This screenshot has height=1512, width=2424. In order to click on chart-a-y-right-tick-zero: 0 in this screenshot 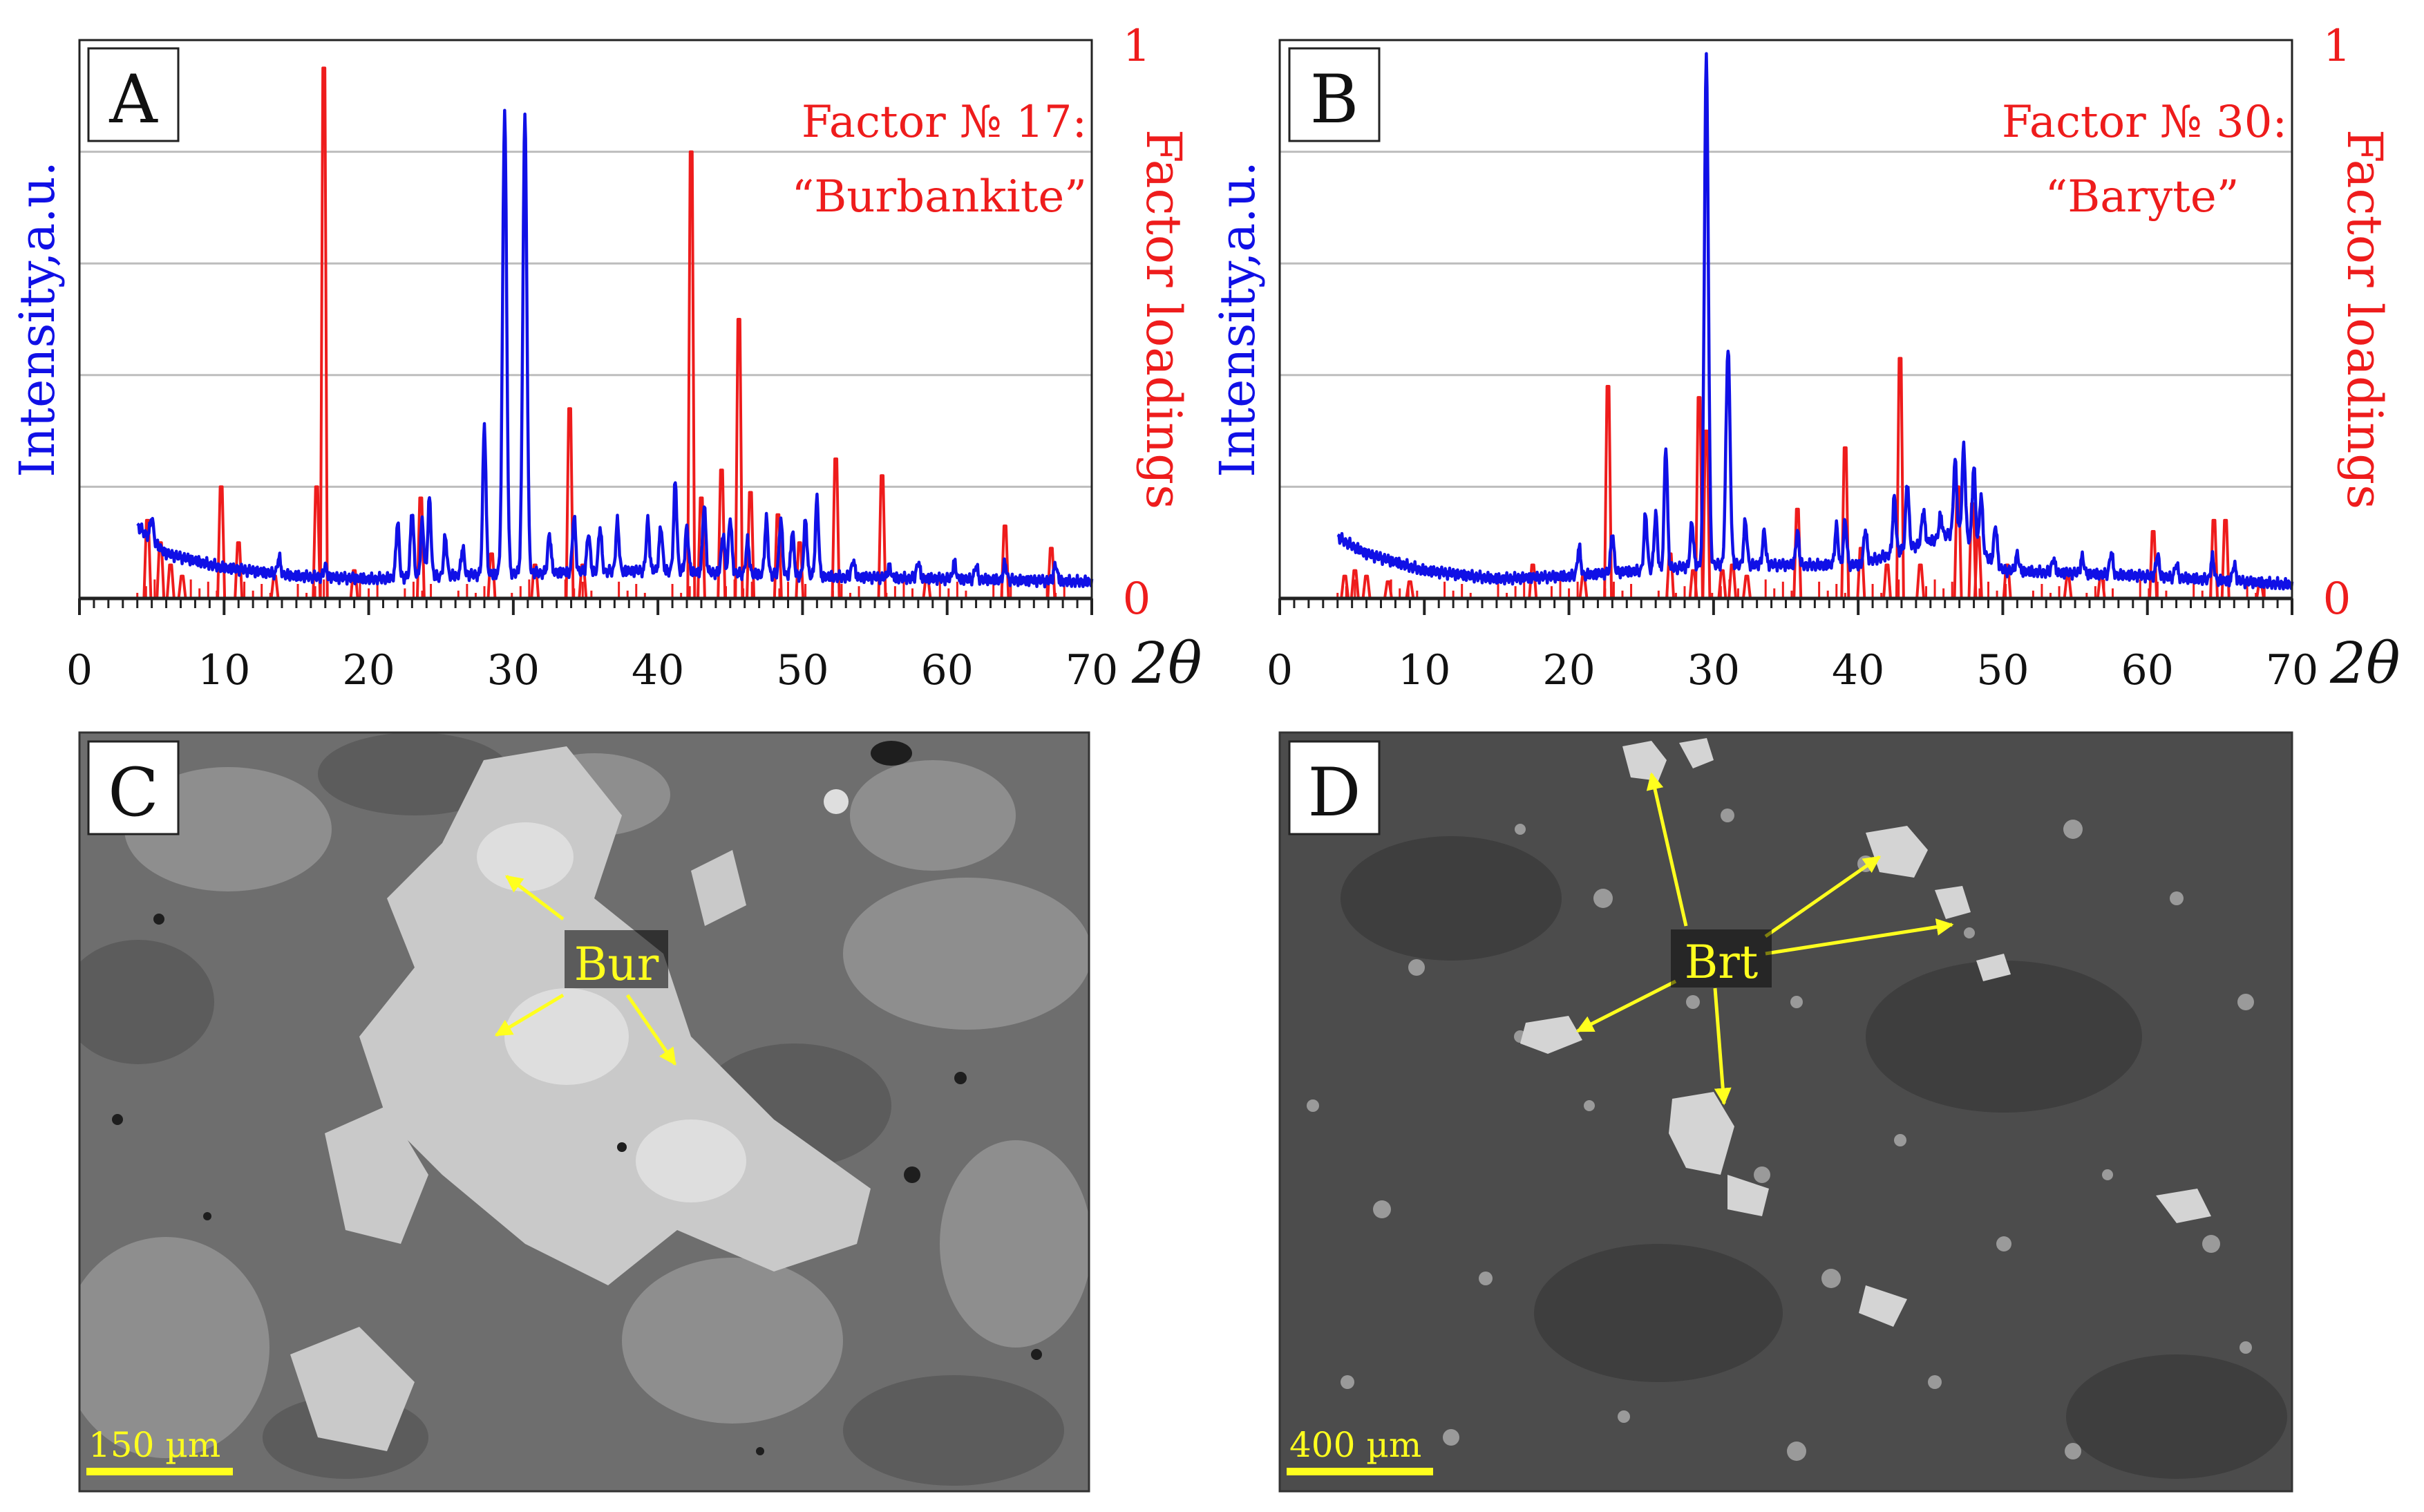, I will do `click(1137, 599)`.